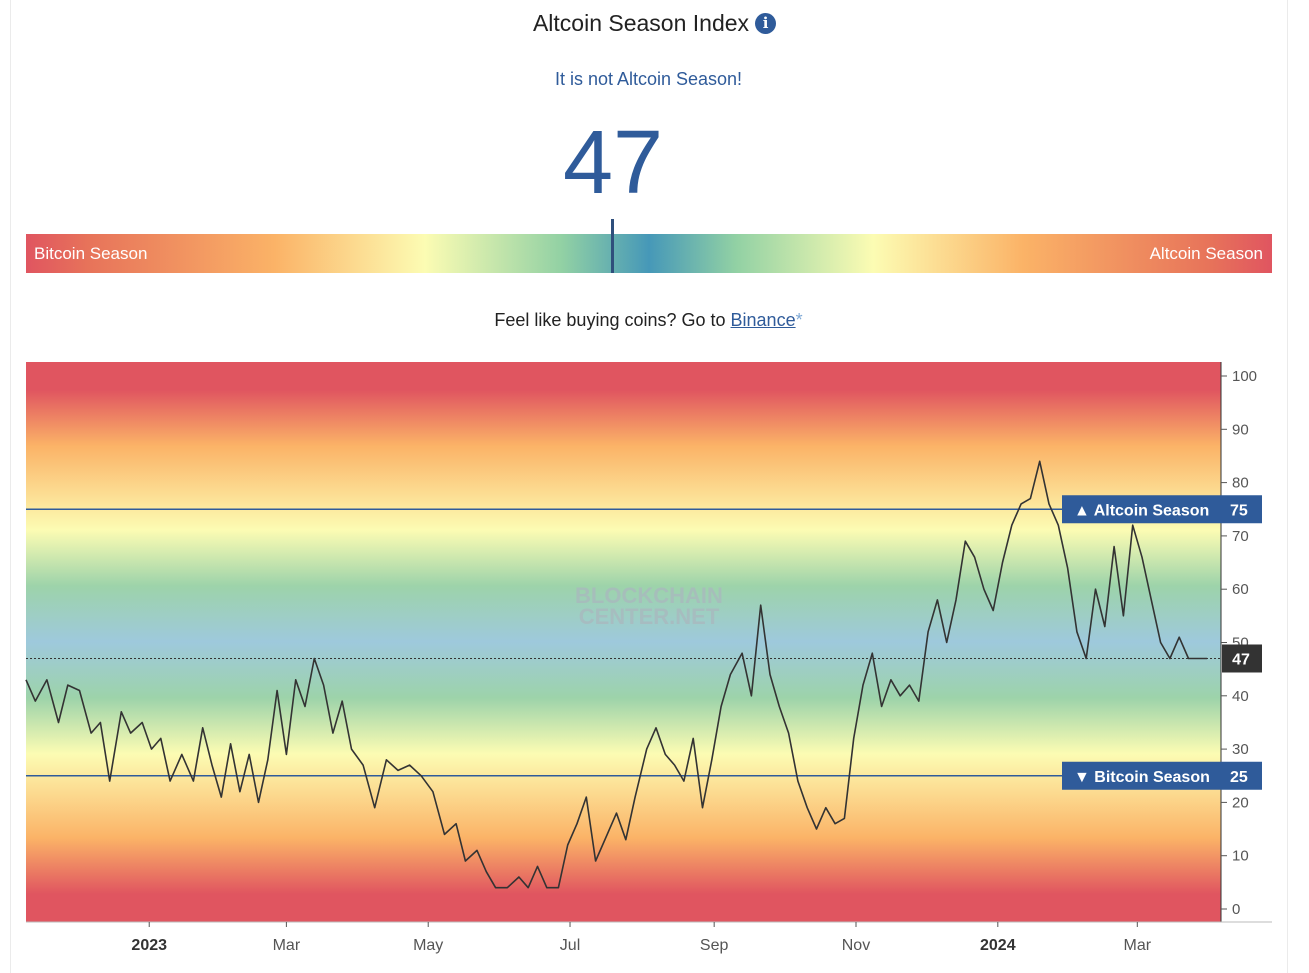  What do you see at coordinates (1240, 536) in the screenshot?
I see `y-tick-label: 70` at bounding box center [1240, 536].